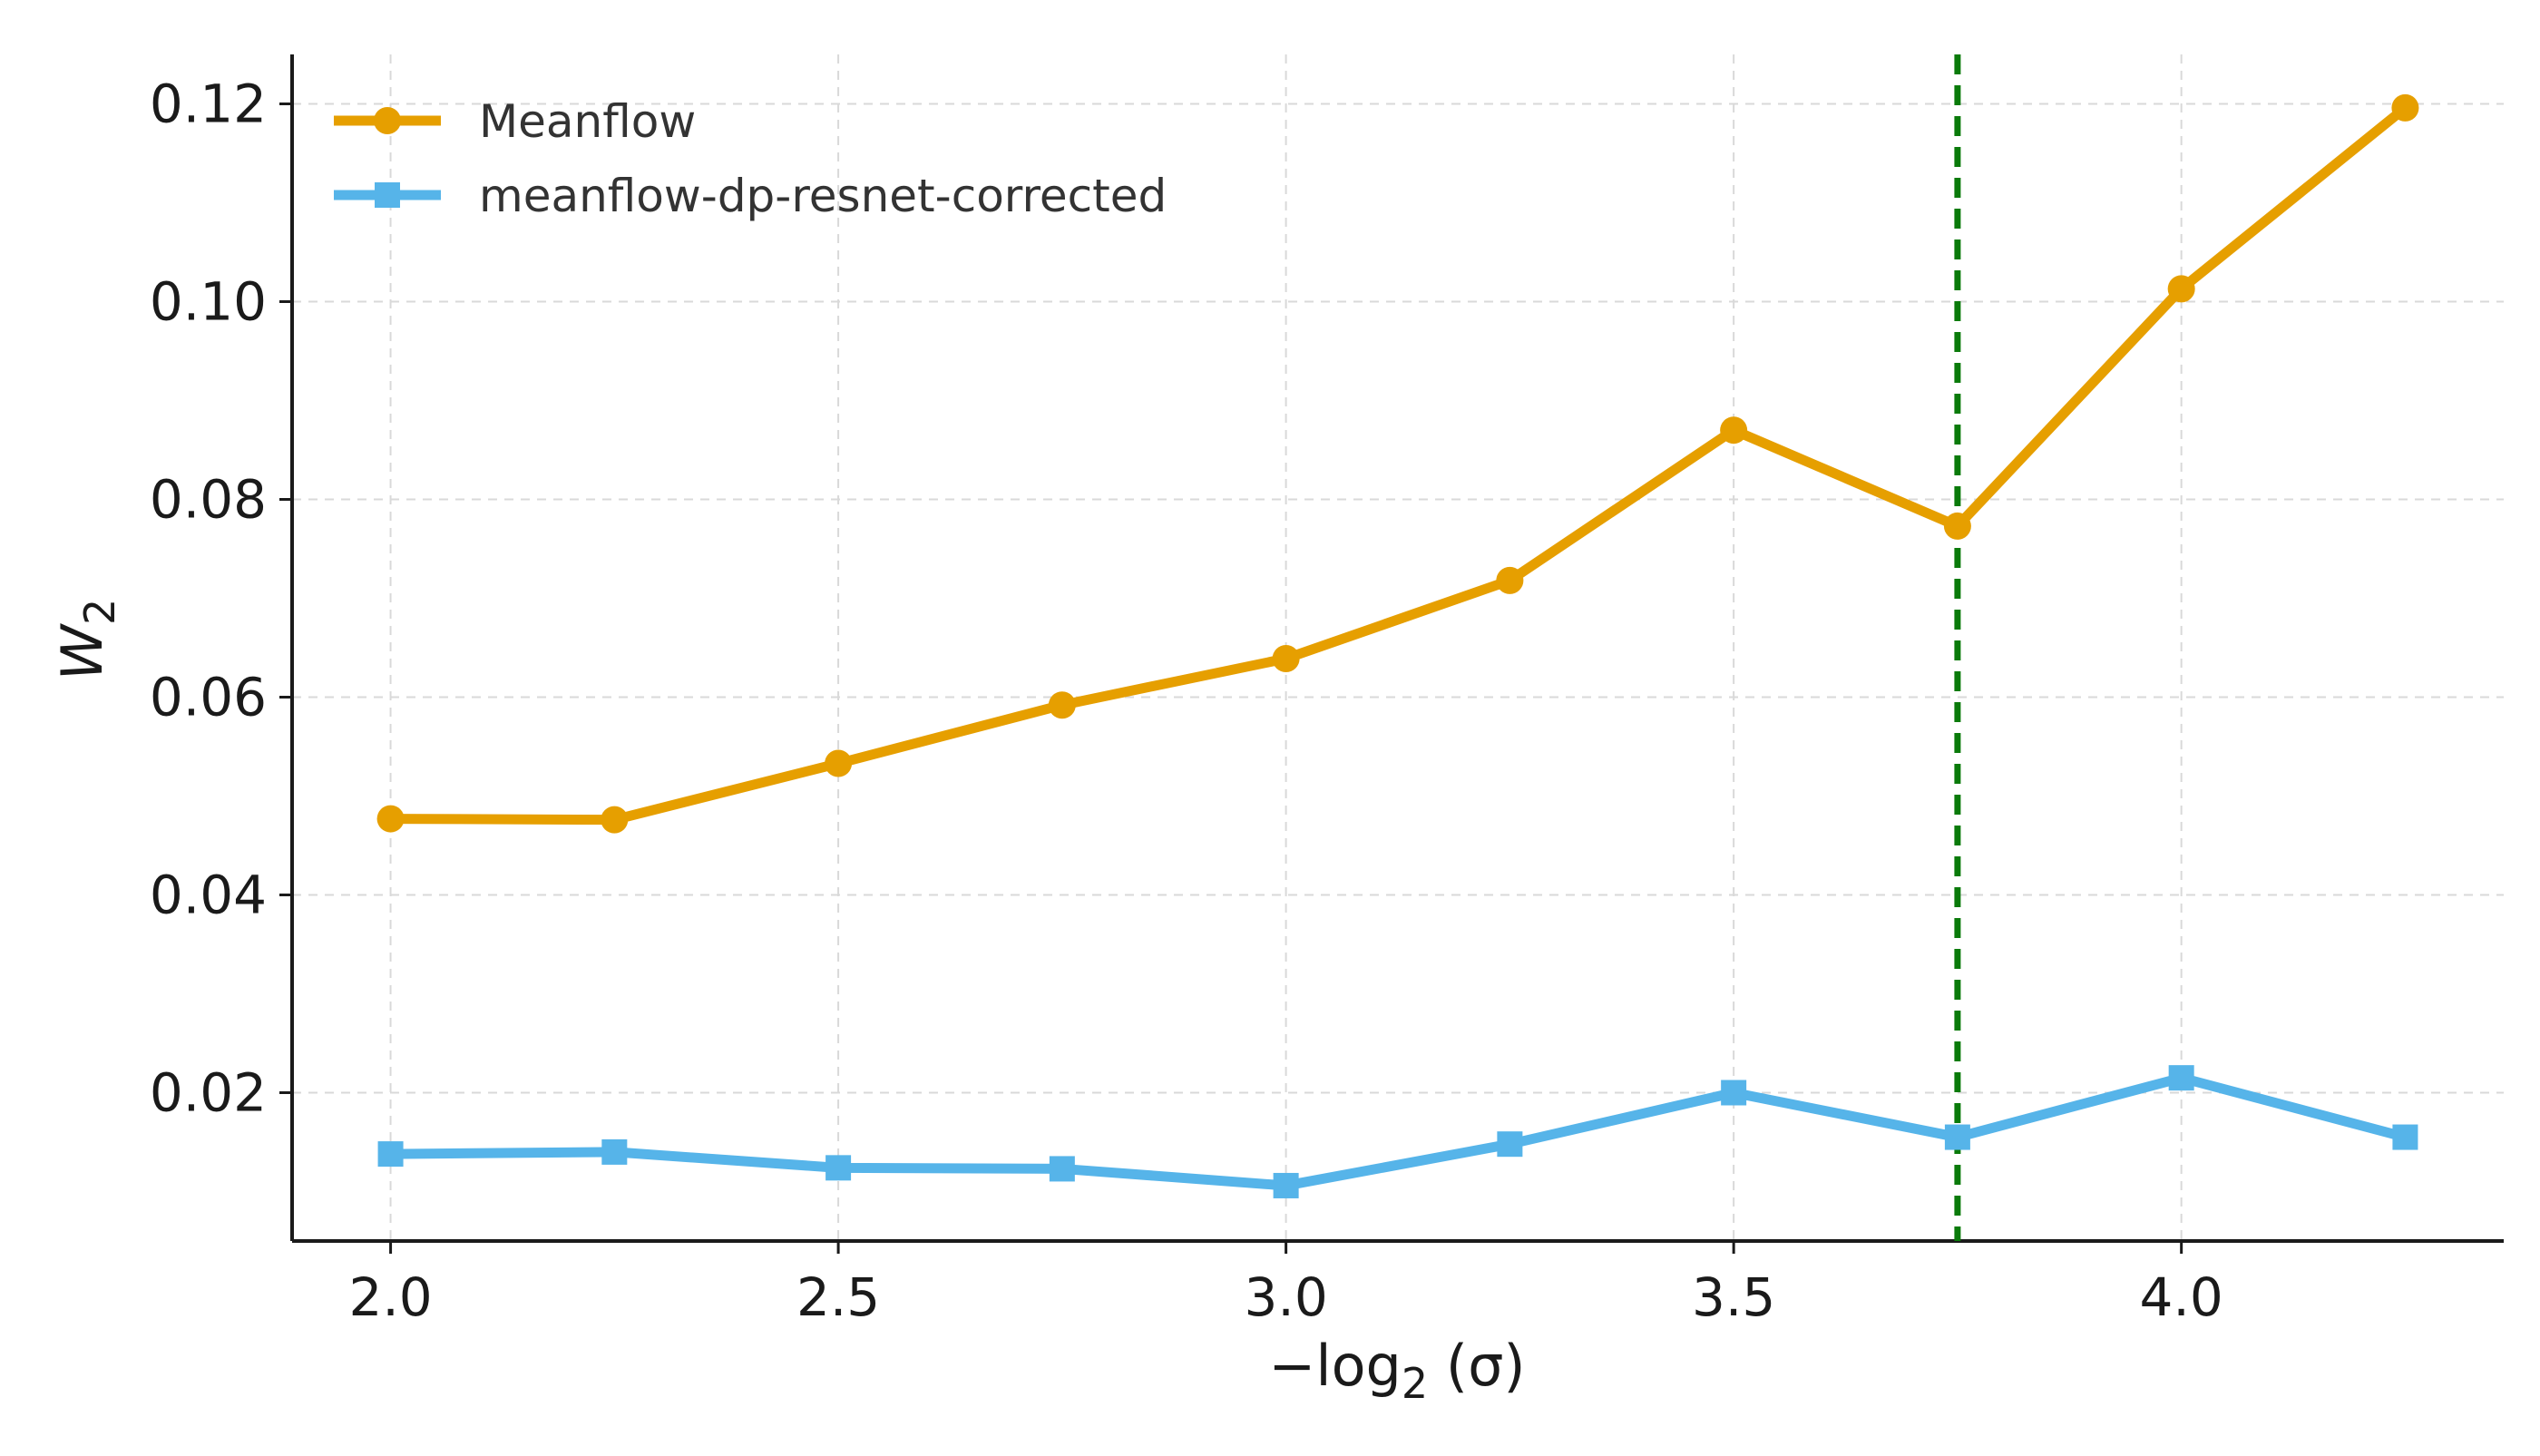 Image resolution: width=2540 pixels, height=1456 pixels. I want to click on legend-label: Meanflow, so click(587, 121).